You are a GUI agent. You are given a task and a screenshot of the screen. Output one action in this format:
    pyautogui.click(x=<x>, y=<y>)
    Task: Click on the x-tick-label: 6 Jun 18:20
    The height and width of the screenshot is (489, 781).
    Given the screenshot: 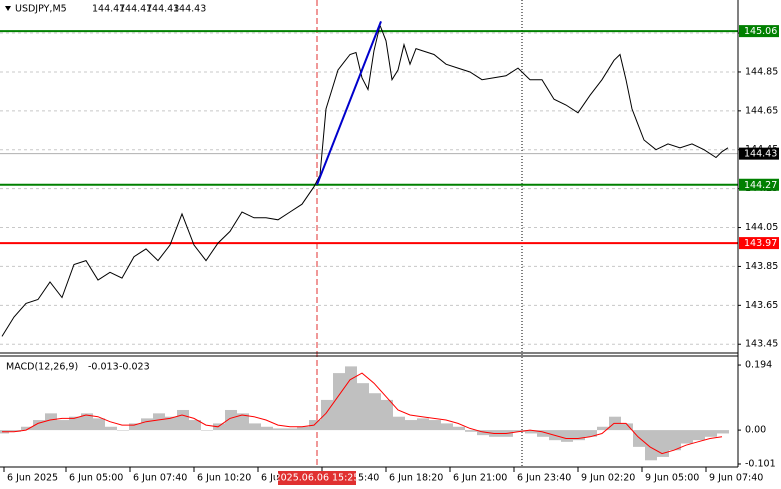 What is the action you would take?
    pyautogui.click(x=416, y=478)
    